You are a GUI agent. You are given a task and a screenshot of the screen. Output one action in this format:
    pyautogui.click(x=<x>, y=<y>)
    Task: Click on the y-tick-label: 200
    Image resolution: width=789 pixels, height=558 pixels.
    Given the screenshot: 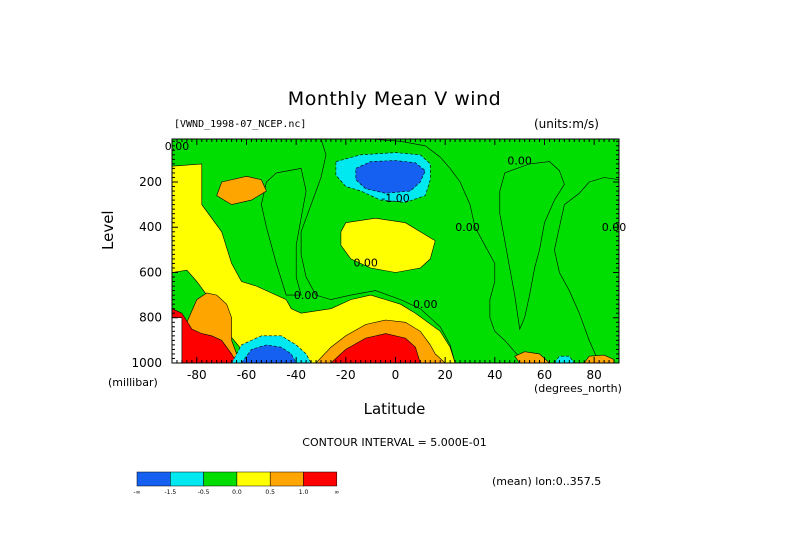 What is the action you would take?
    pyautogui.click(x=150, y=182)
    